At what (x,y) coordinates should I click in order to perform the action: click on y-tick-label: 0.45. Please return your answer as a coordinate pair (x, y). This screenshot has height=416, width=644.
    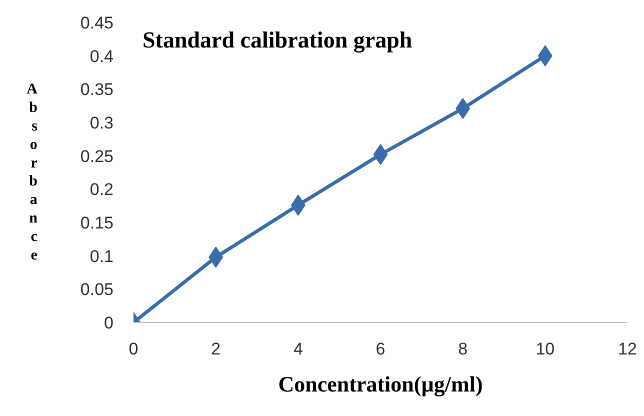
    Looking at the image, I should click on (97, 23).